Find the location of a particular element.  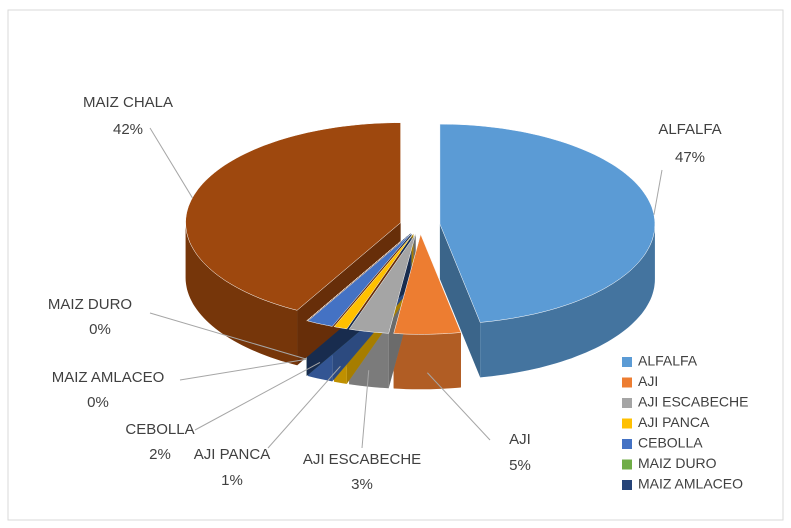

legend-label: AJI is located at coordinates (648, 381).